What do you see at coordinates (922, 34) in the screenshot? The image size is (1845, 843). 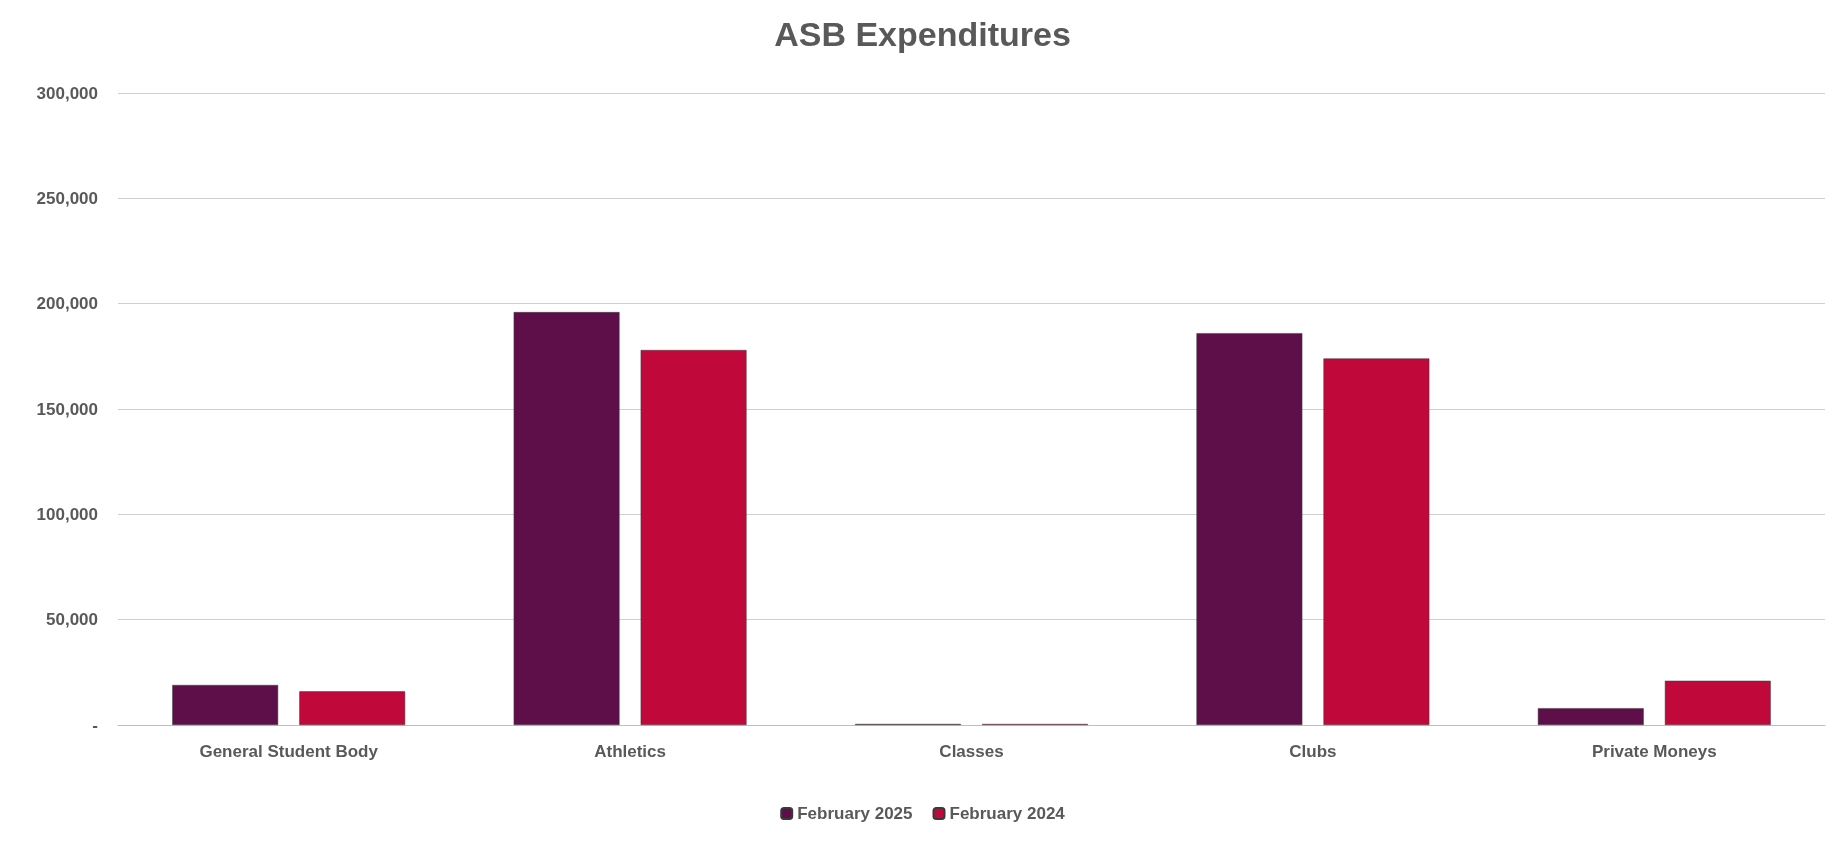 I see `chart-title: ASB Expenditures` at bounding box center [922, 34].